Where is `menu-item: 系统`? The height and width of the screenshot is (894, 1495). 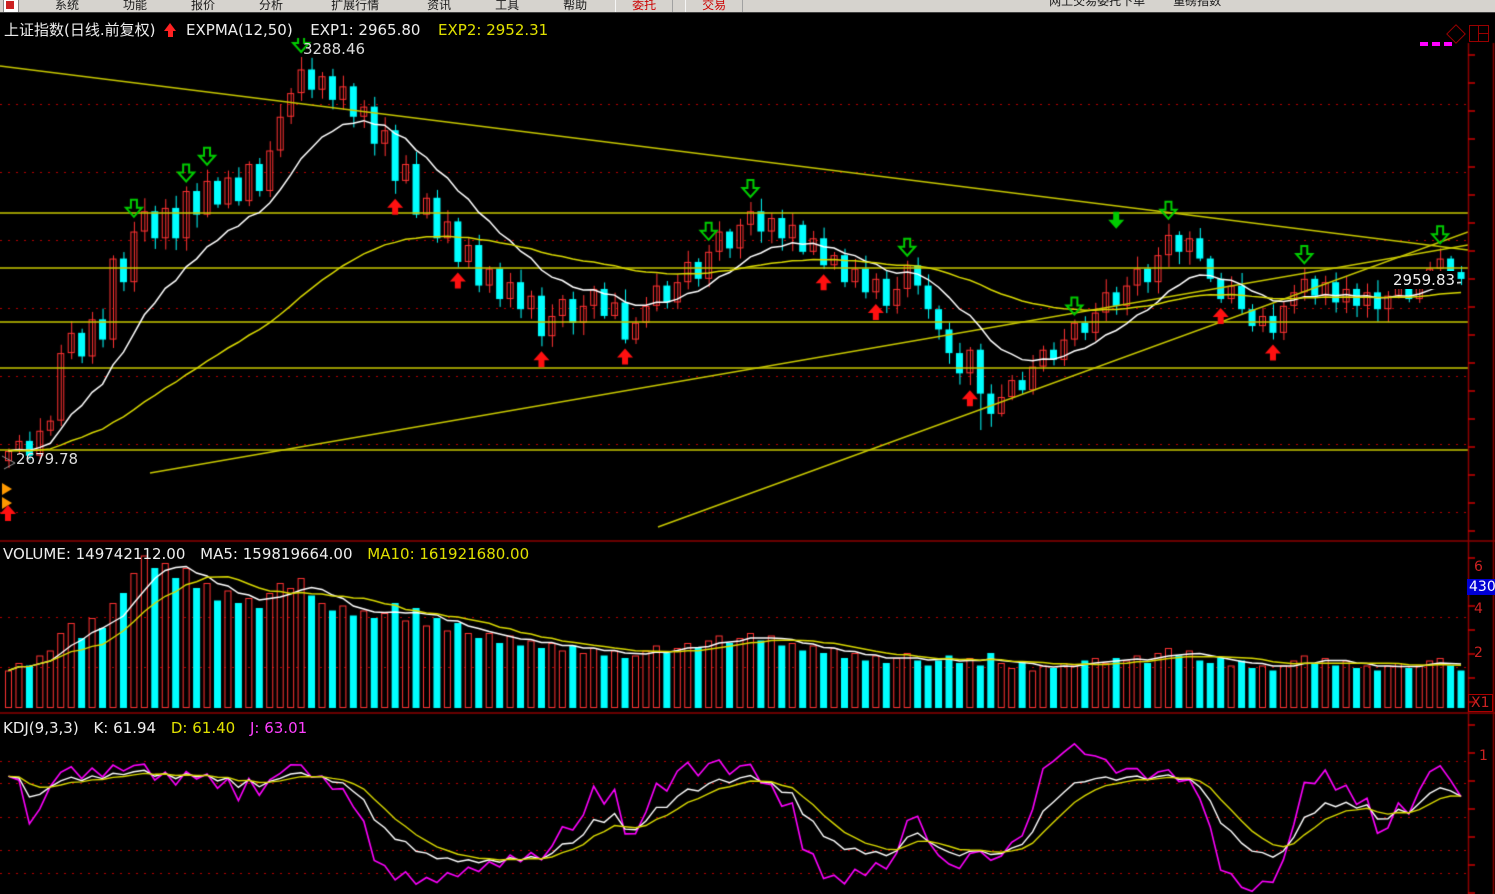 menu-item: 系统 is located at coordinates (67, 6).